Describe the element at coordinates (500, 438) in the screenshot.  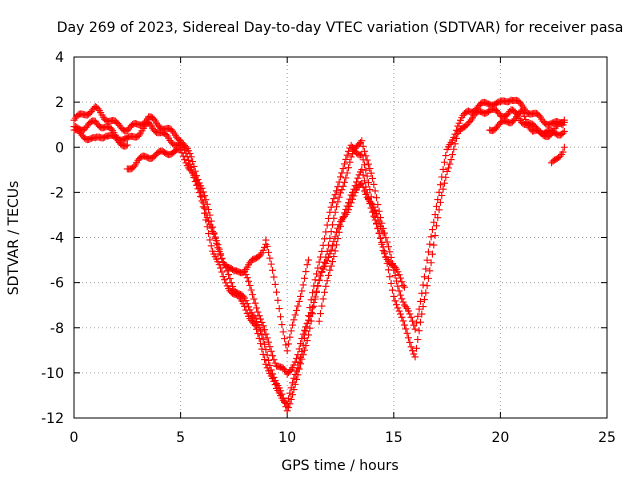
I see `x-tick-label: 20` at that location.